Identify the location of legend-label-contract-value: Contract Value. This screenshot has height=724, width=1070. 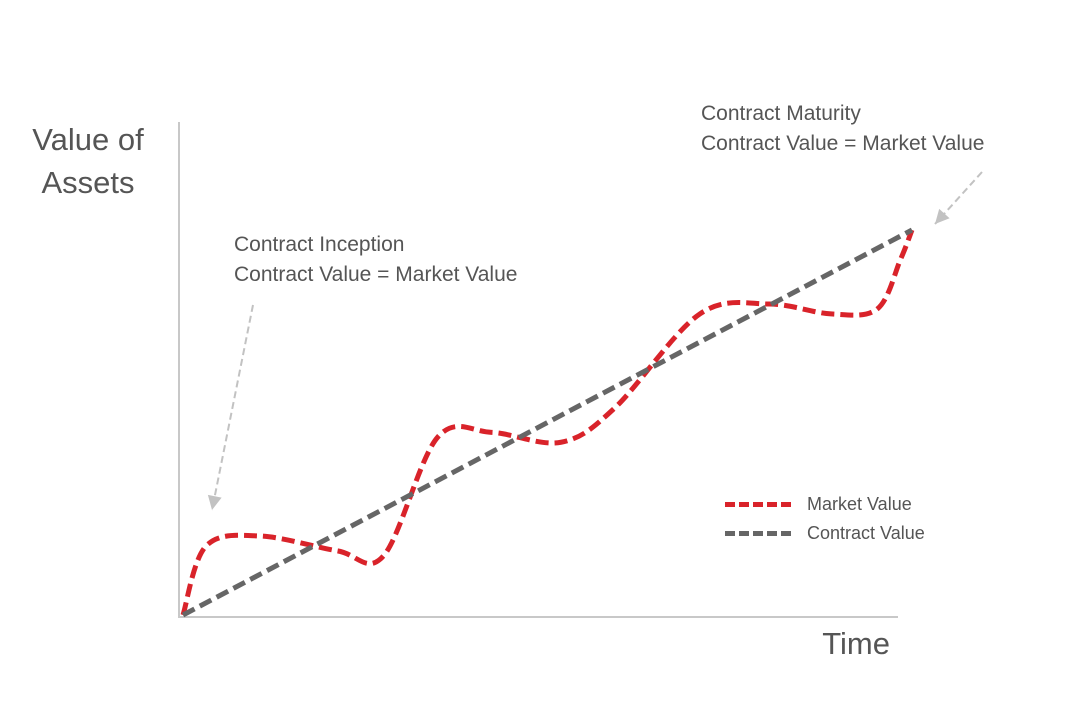
(866, 533).